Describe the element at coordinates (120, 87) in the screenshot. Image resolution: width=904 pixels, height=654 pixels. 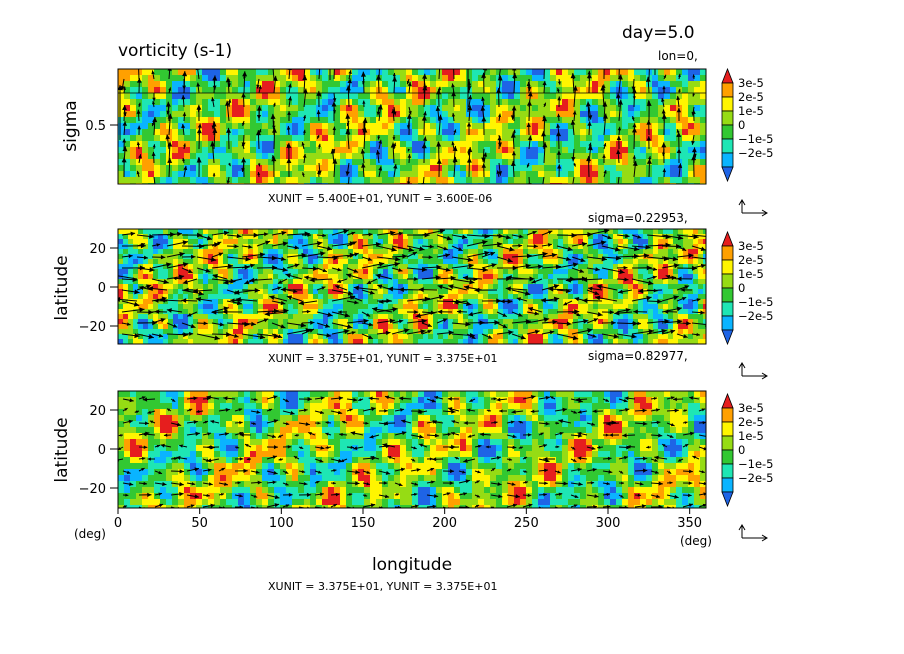
I see `wind-arrow-top-long-head` at that location.